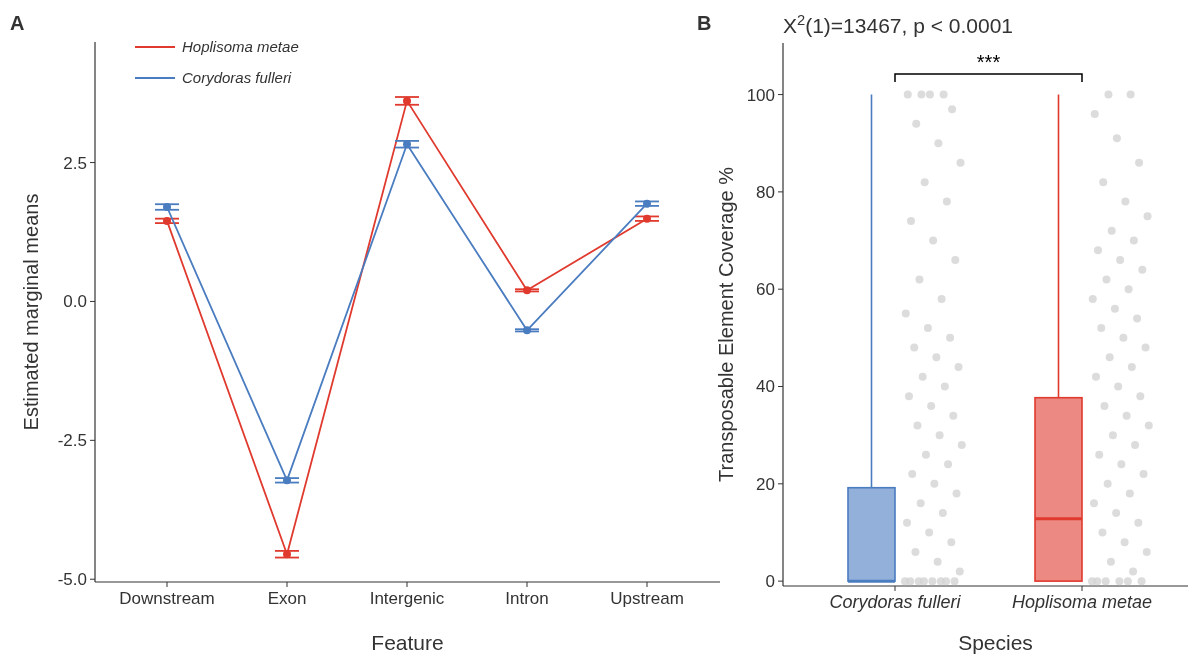 This screenshot has width=1188, height=655. What do you see at coordinates (1082, 602) in the screenshot?
I see `x-tick-label: Hoplisoma metae` at bounding box center [1082, 602].